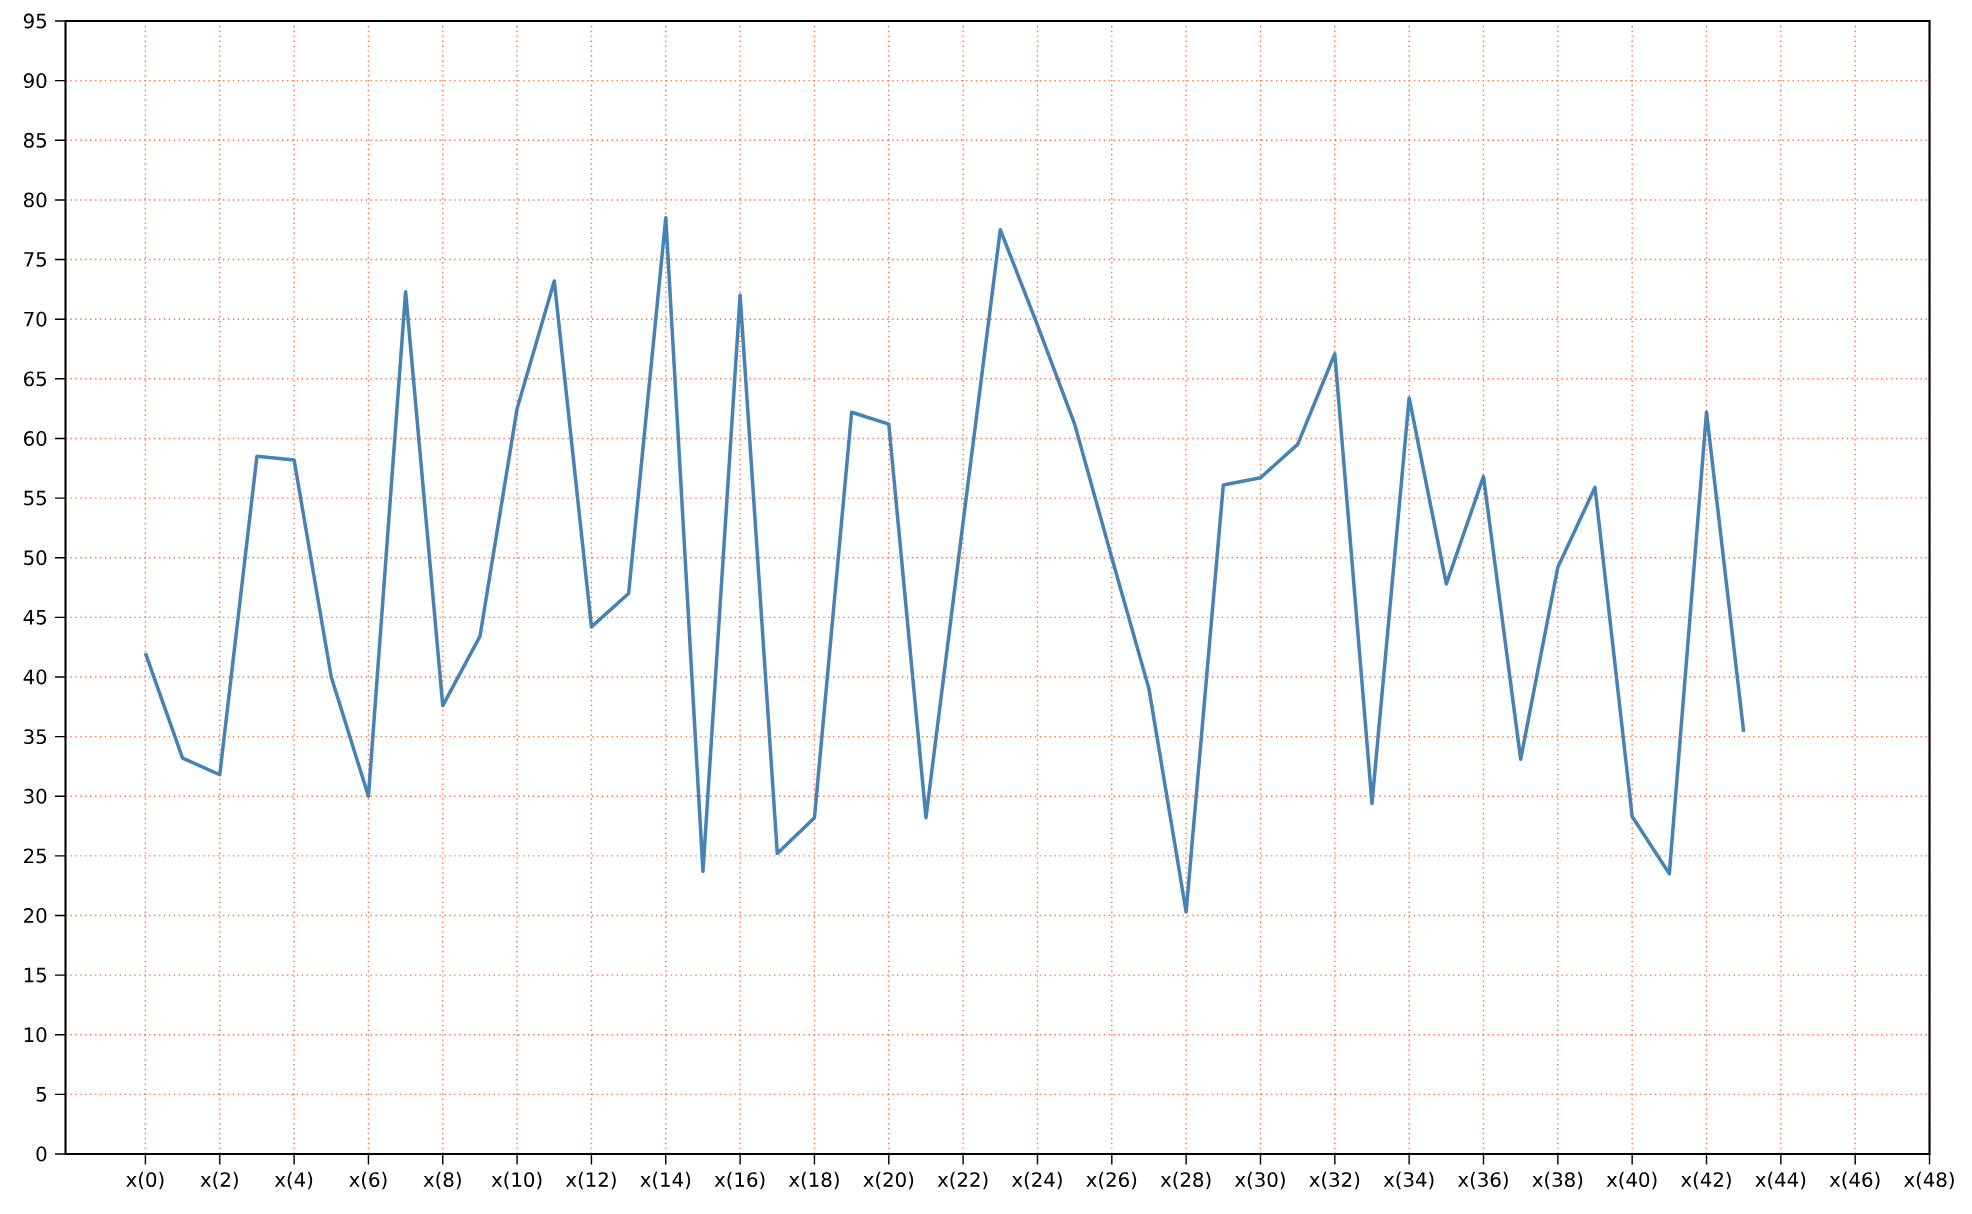  I want to click on x-tick-label: x(46), so click(1854, 1180).